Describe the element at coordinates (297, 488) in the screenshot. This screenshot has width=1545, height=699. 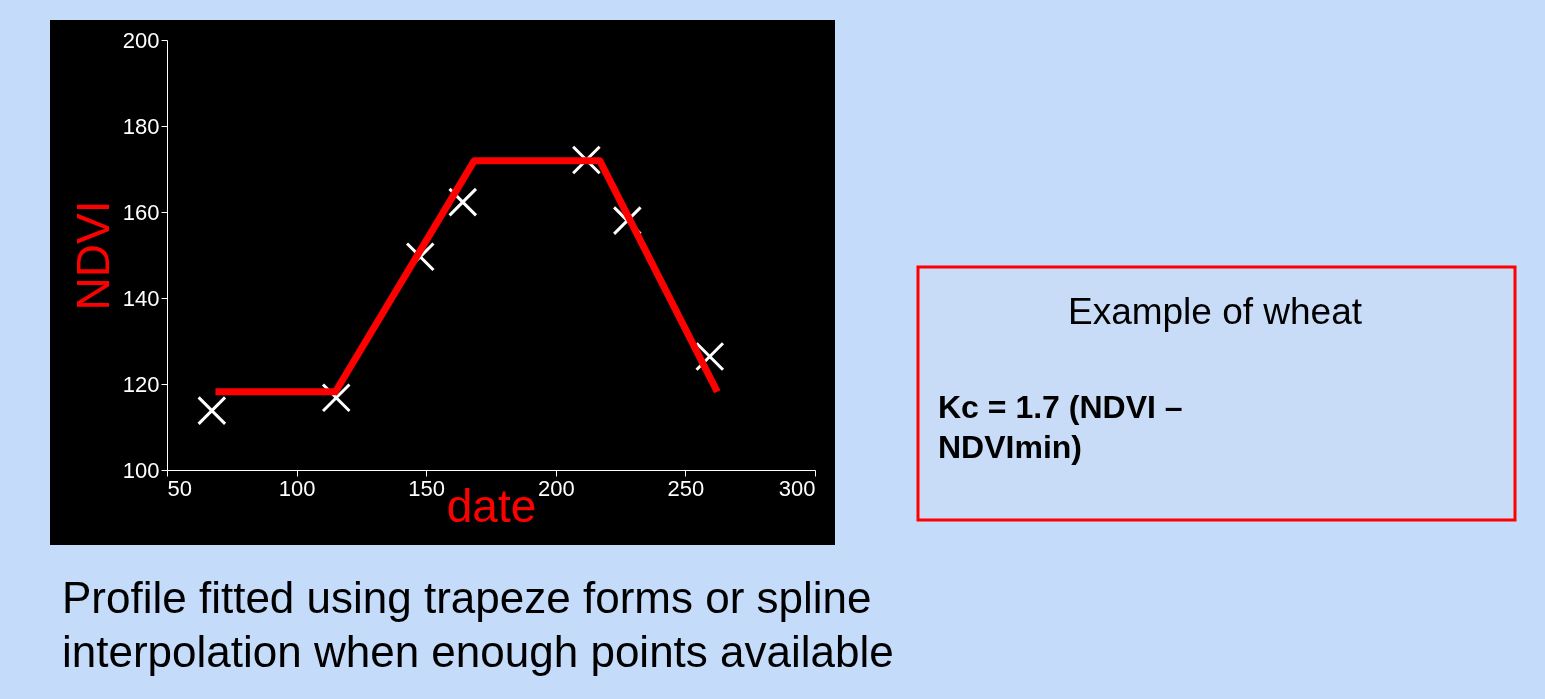
I see `x-tick-label: 100` at that location.